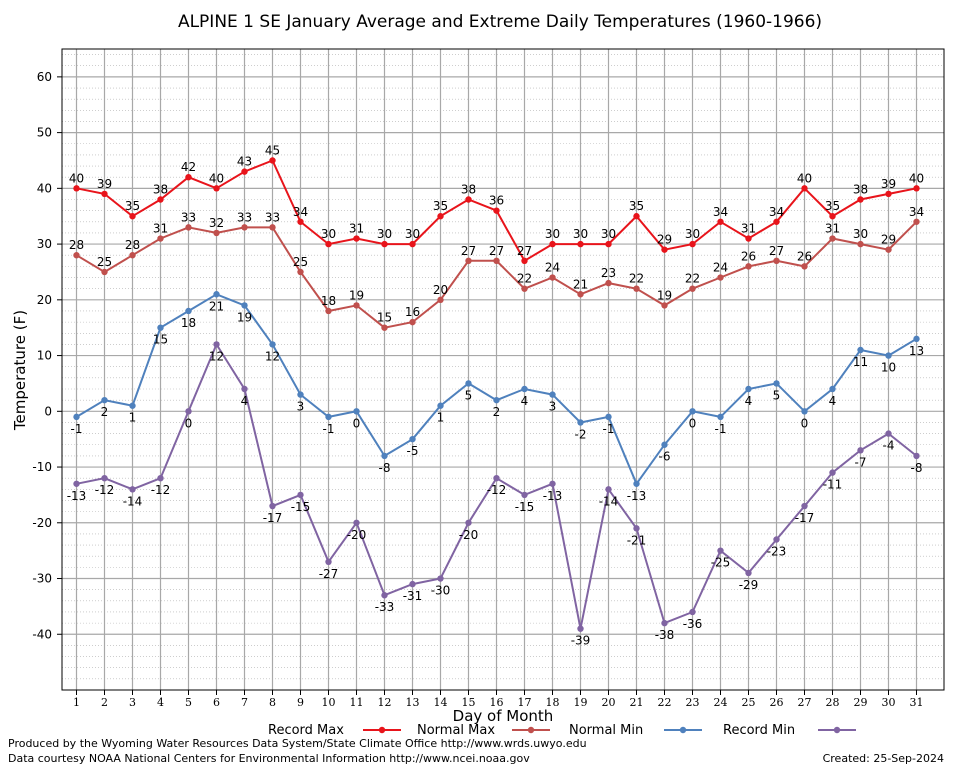  Describe the element at coordinates (357, 702) in the screenshot. I see `x-tick-label: 11` at that location.